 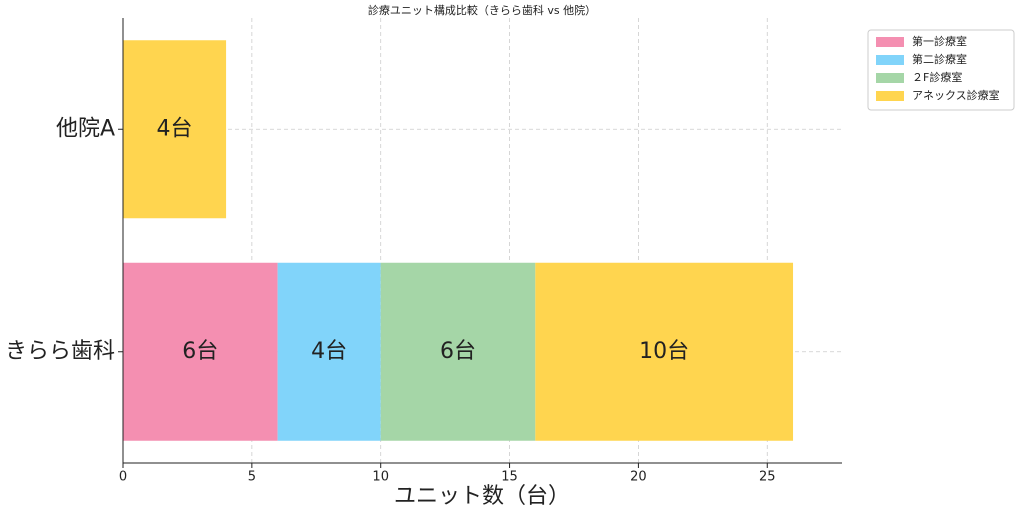 What do you see at coordinates (638, 477) in the screenshot?
I see `x-tick-label: 20` at bounding box center [638, 477].